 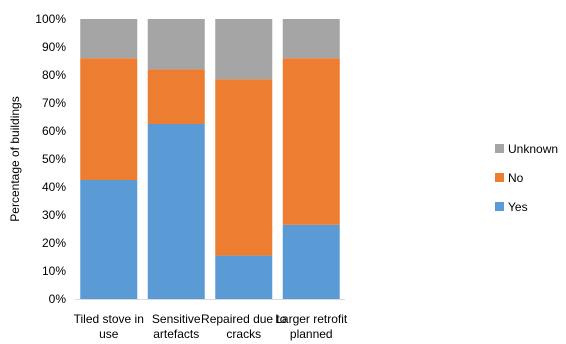 I want to click on y-tick-label: 50%, so click(x=54, y=159).